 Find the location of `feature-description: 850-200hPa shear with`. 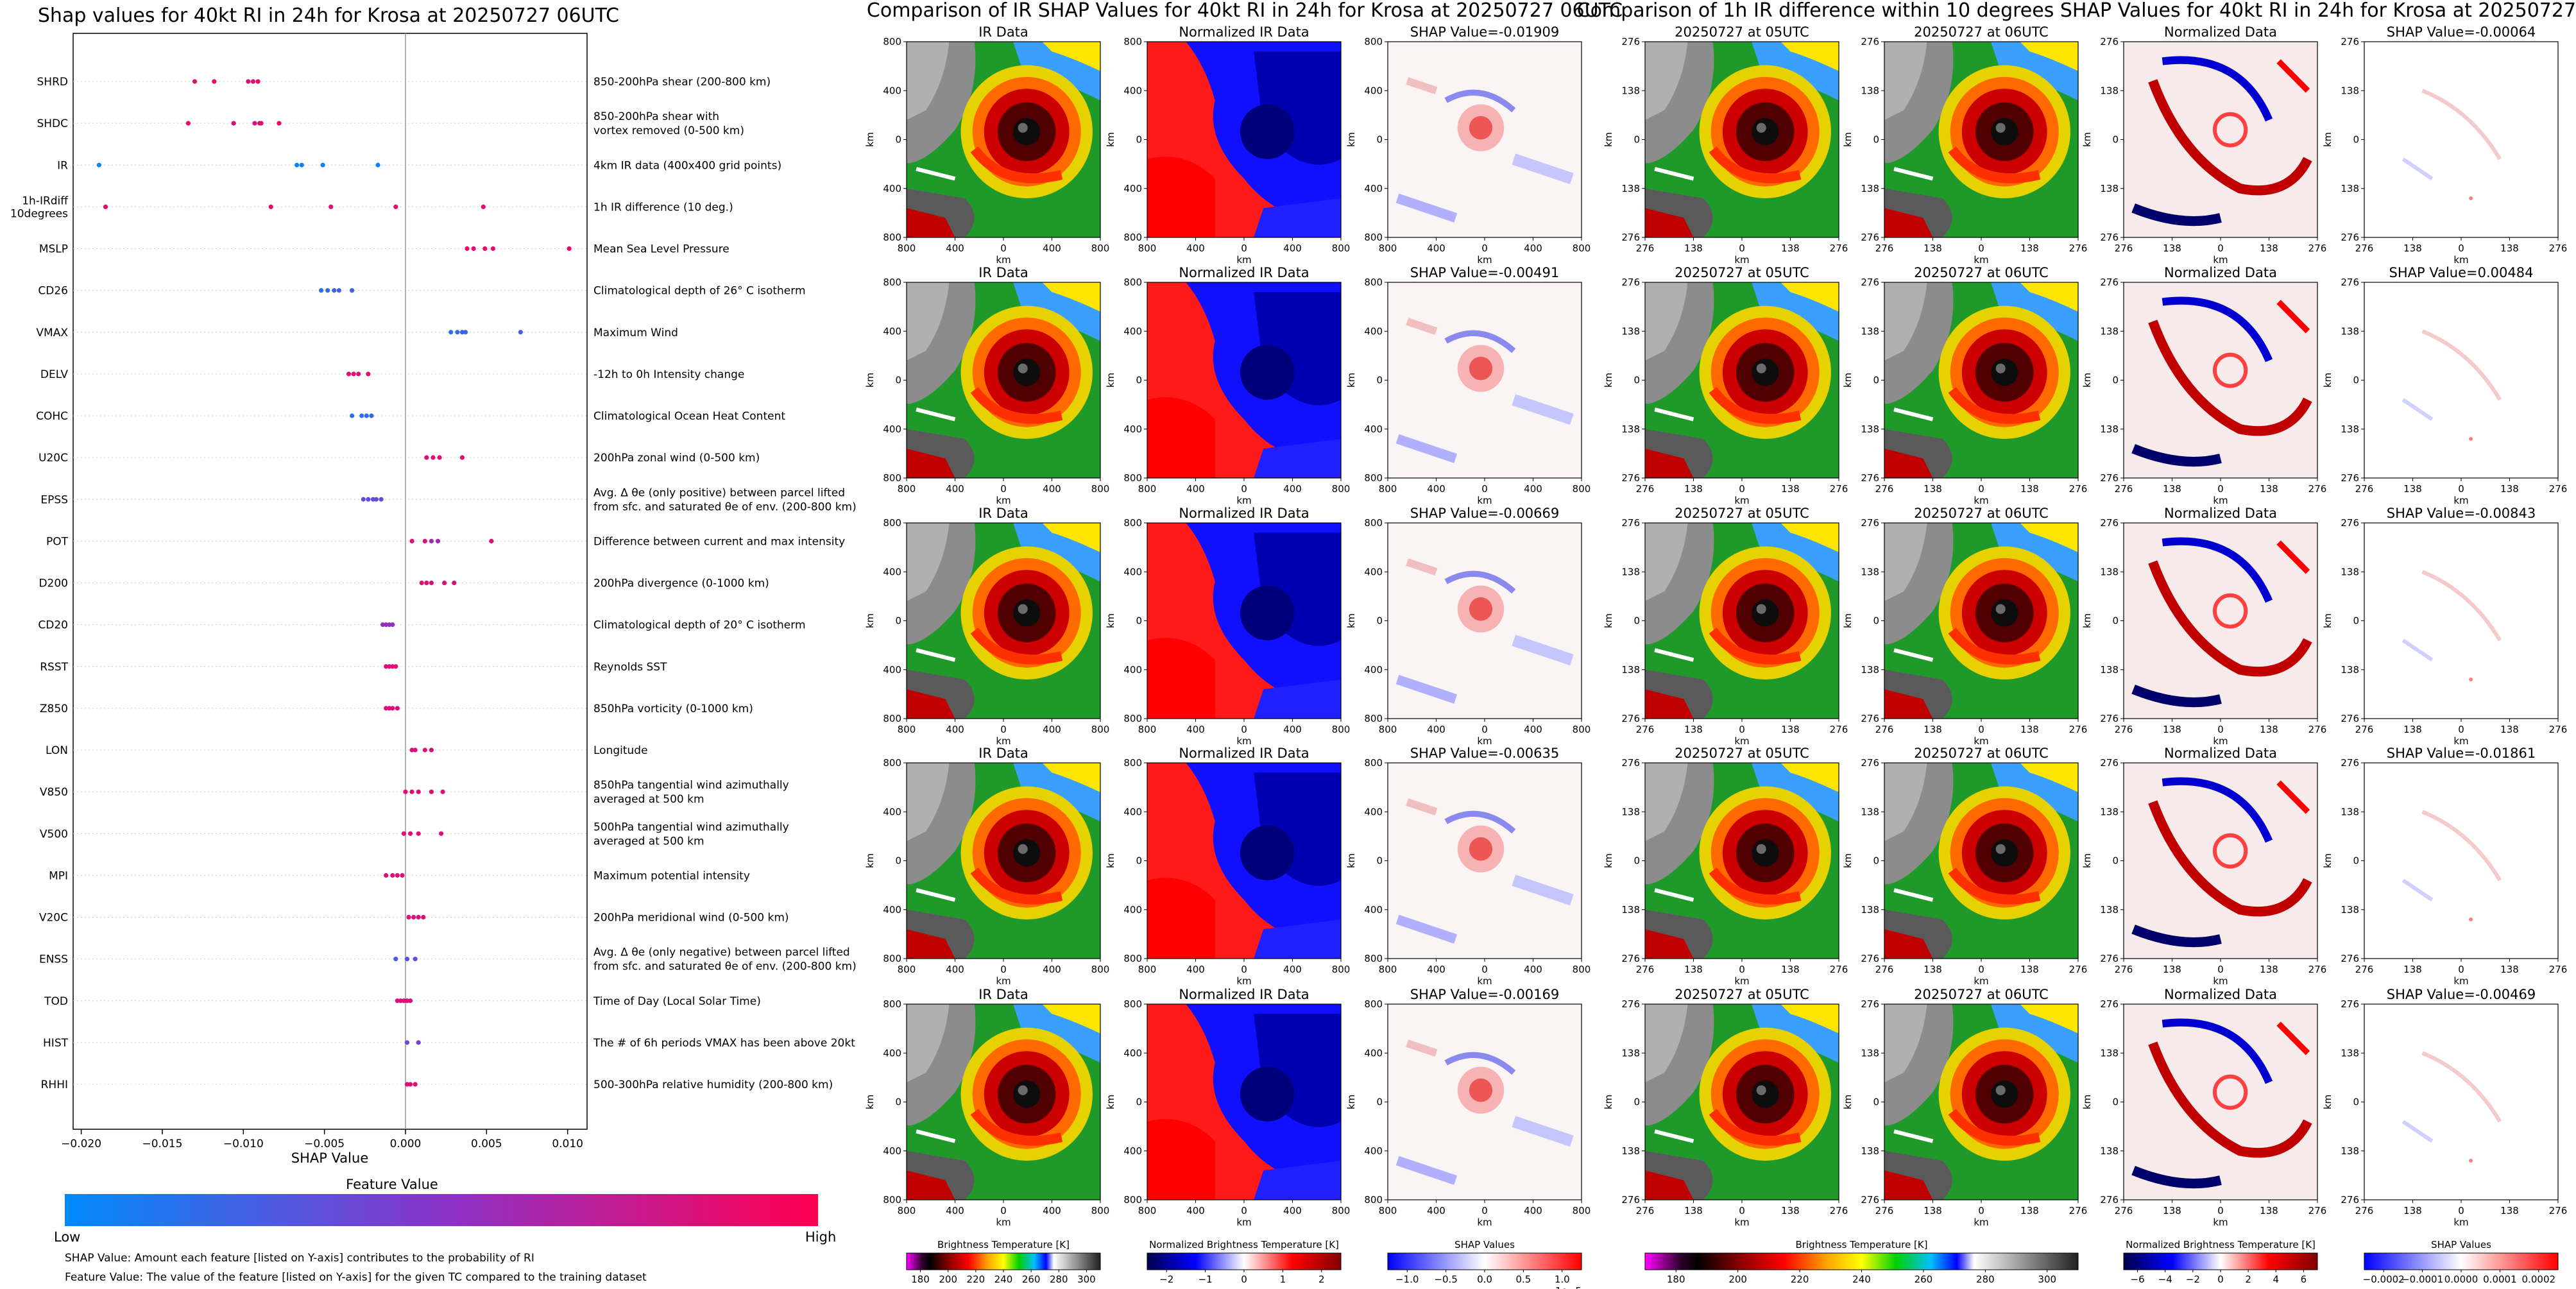

feature-description: 850-200hPa shear with is located at coordinates (656, 116).